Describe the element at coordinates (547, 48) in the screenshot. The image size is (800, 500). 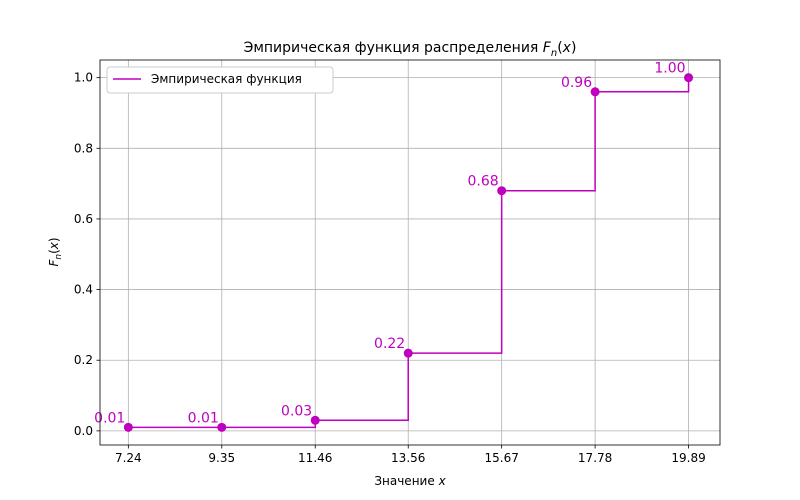
I see `chart-title-math: F` at that location.